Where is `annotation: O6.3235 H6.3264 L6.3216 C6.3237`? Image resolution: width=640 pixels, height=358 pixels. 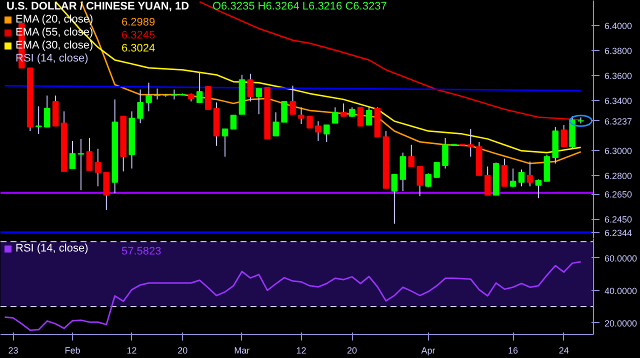 annotation: O6.3235 H6.3264 L6.3216 C6.3237 is located at coordinates (299, 6).